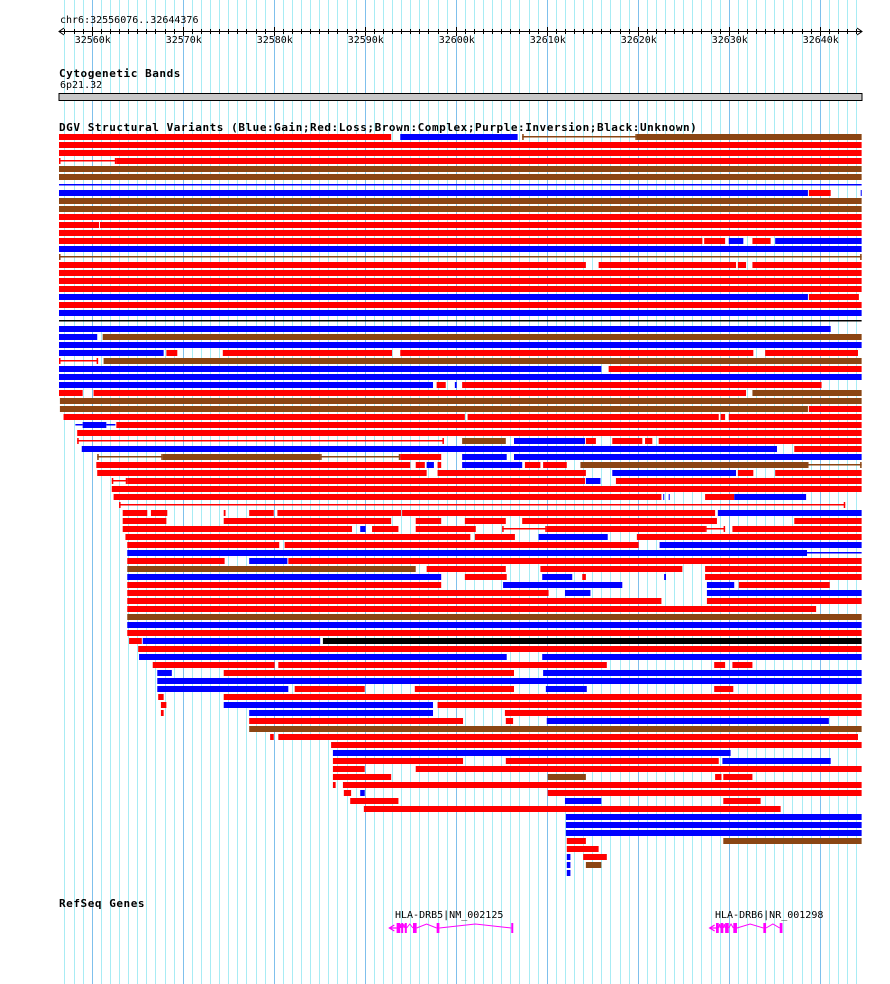 This screenshot has width=890, height=984. I want to click on variant-unknown, so click(592, 641).